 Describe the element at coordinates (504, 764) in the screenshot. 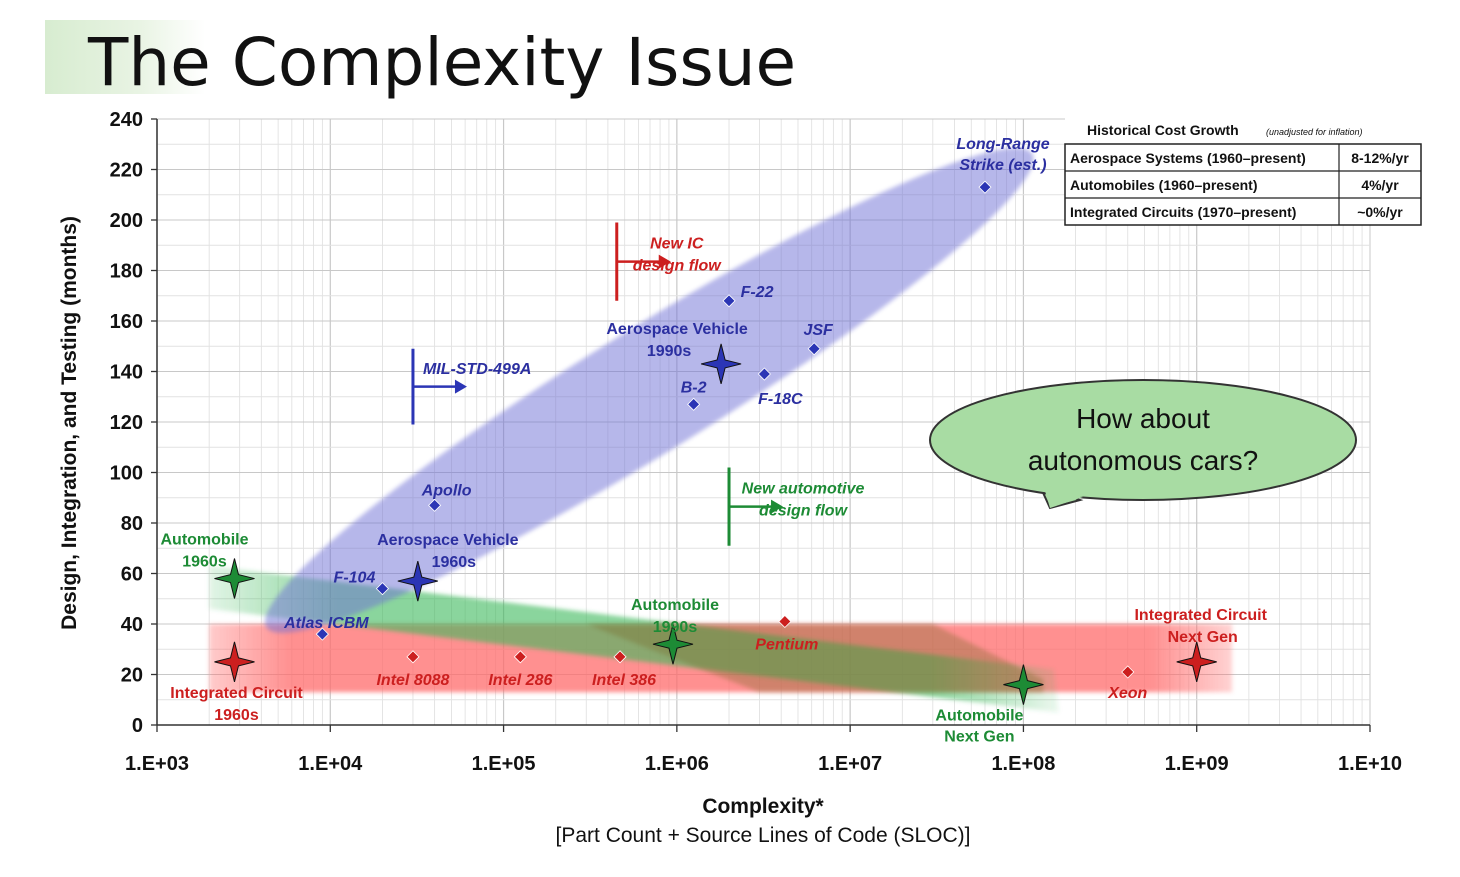

I see `x-tick-label: 1.E+05` at that location.